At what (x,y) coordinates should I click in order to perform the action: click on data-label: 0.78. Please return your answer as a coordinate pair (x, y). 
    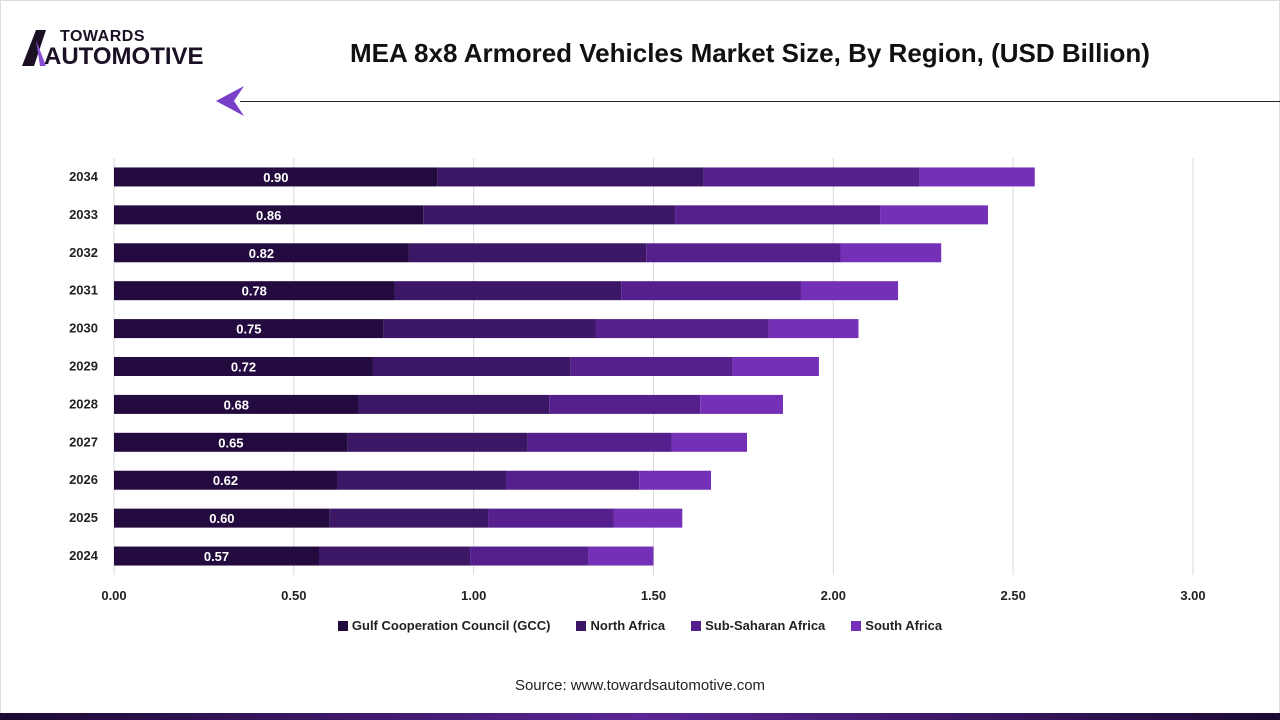
    Looking at the image, I should click on (254, 291).